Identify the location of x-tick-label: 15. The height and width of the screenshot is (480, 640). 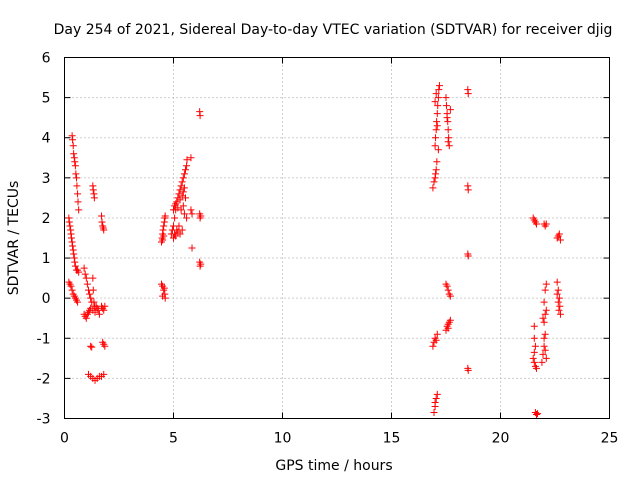
(392, 439).